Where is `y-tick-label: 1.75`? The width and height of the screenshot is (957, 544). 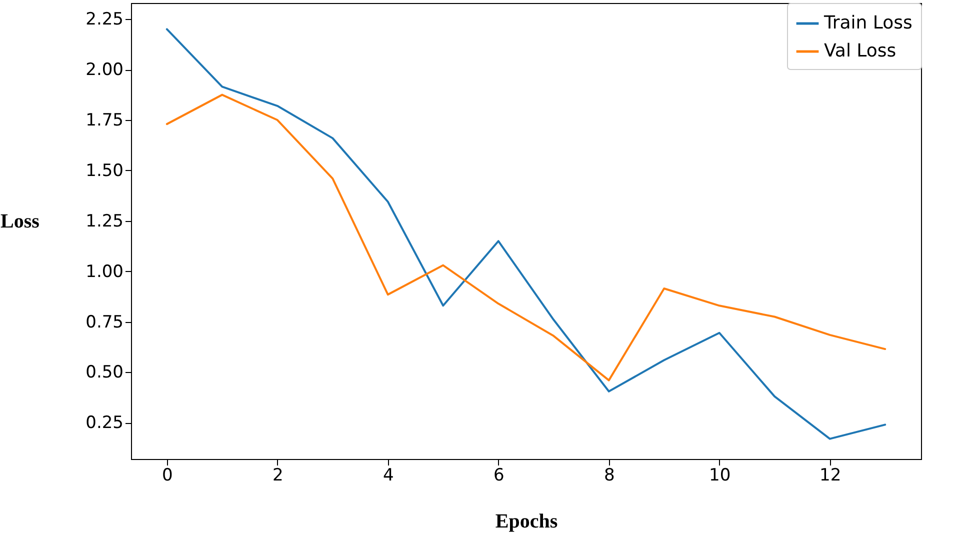
y-tick-label: 1.75 is located at coordinates (105, 120).